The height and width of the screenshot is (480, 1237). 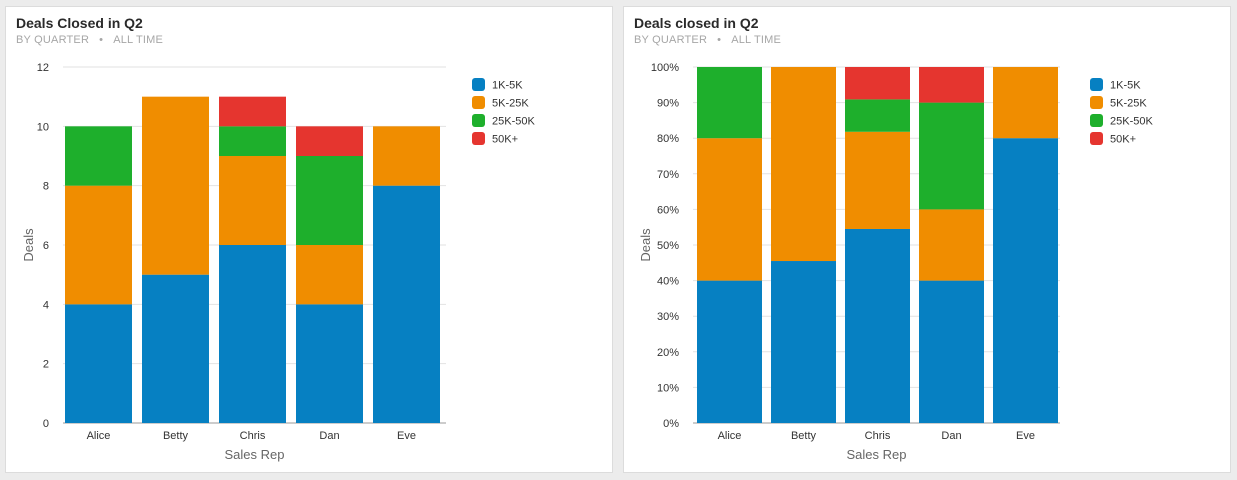 What do you see at coordinates (46, 187) in the screenshot?
I see `y-tick-label: 8` at bounding box center [46, 187].